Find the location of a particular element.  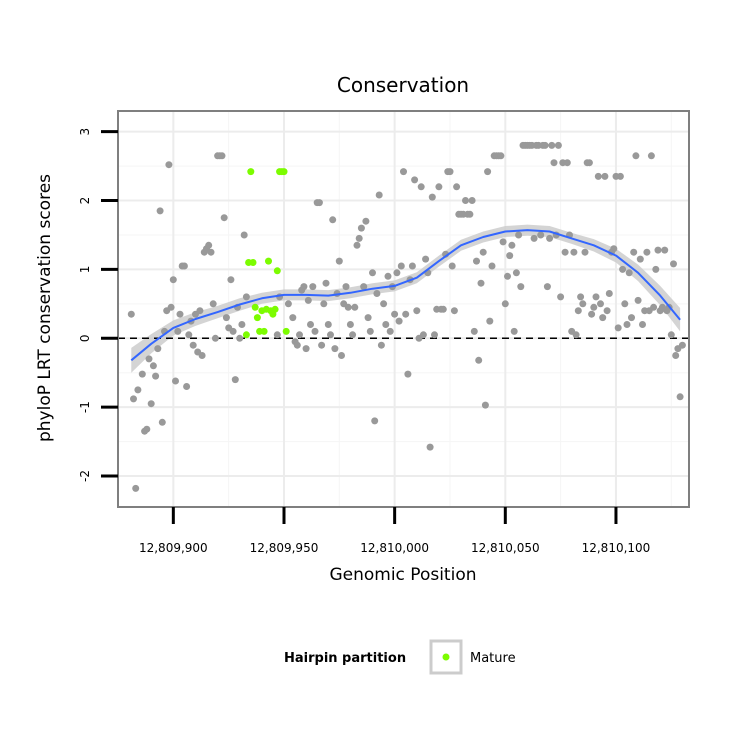

legend-mature-marker is located at coordinates (446, 657).